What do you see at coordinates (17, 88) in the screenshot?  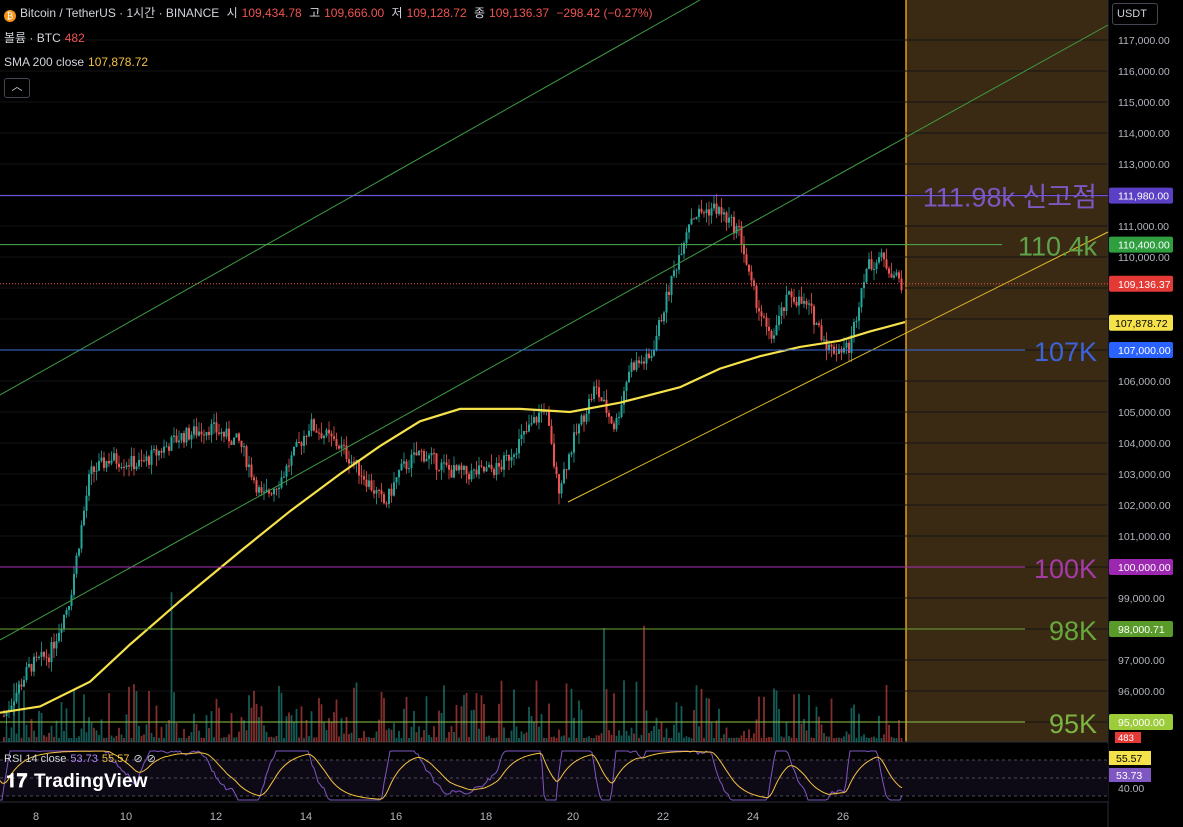 I see `collapse-legend-button: ︿` at bounding box center [17, 88].